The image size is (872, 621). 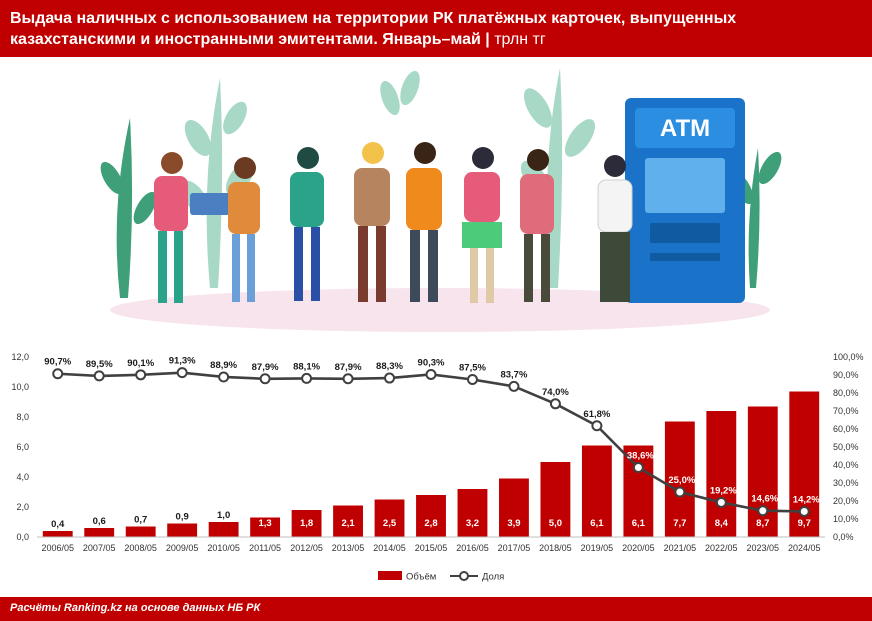 What do you see at coordinates (421, 577) in the screenshot?
I see `legend-label-volume: Объём` at bounding box center [421, 577].